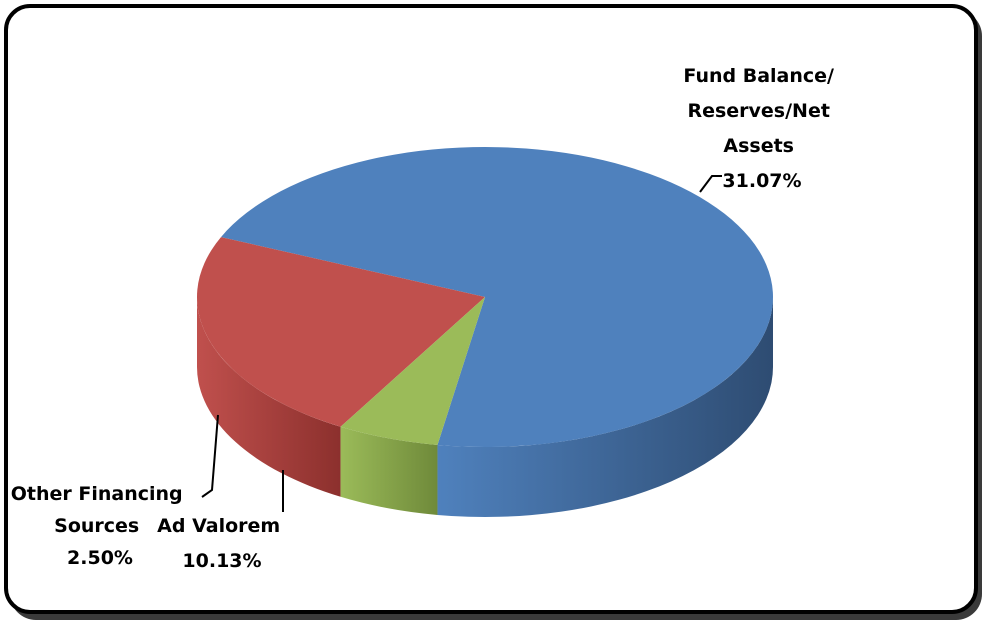 The height and width of the screenshot is (626, 988). Describe the element at coordinates (269, 397) in the screenshot. I see `pie-side-ad-valorem` at that location.